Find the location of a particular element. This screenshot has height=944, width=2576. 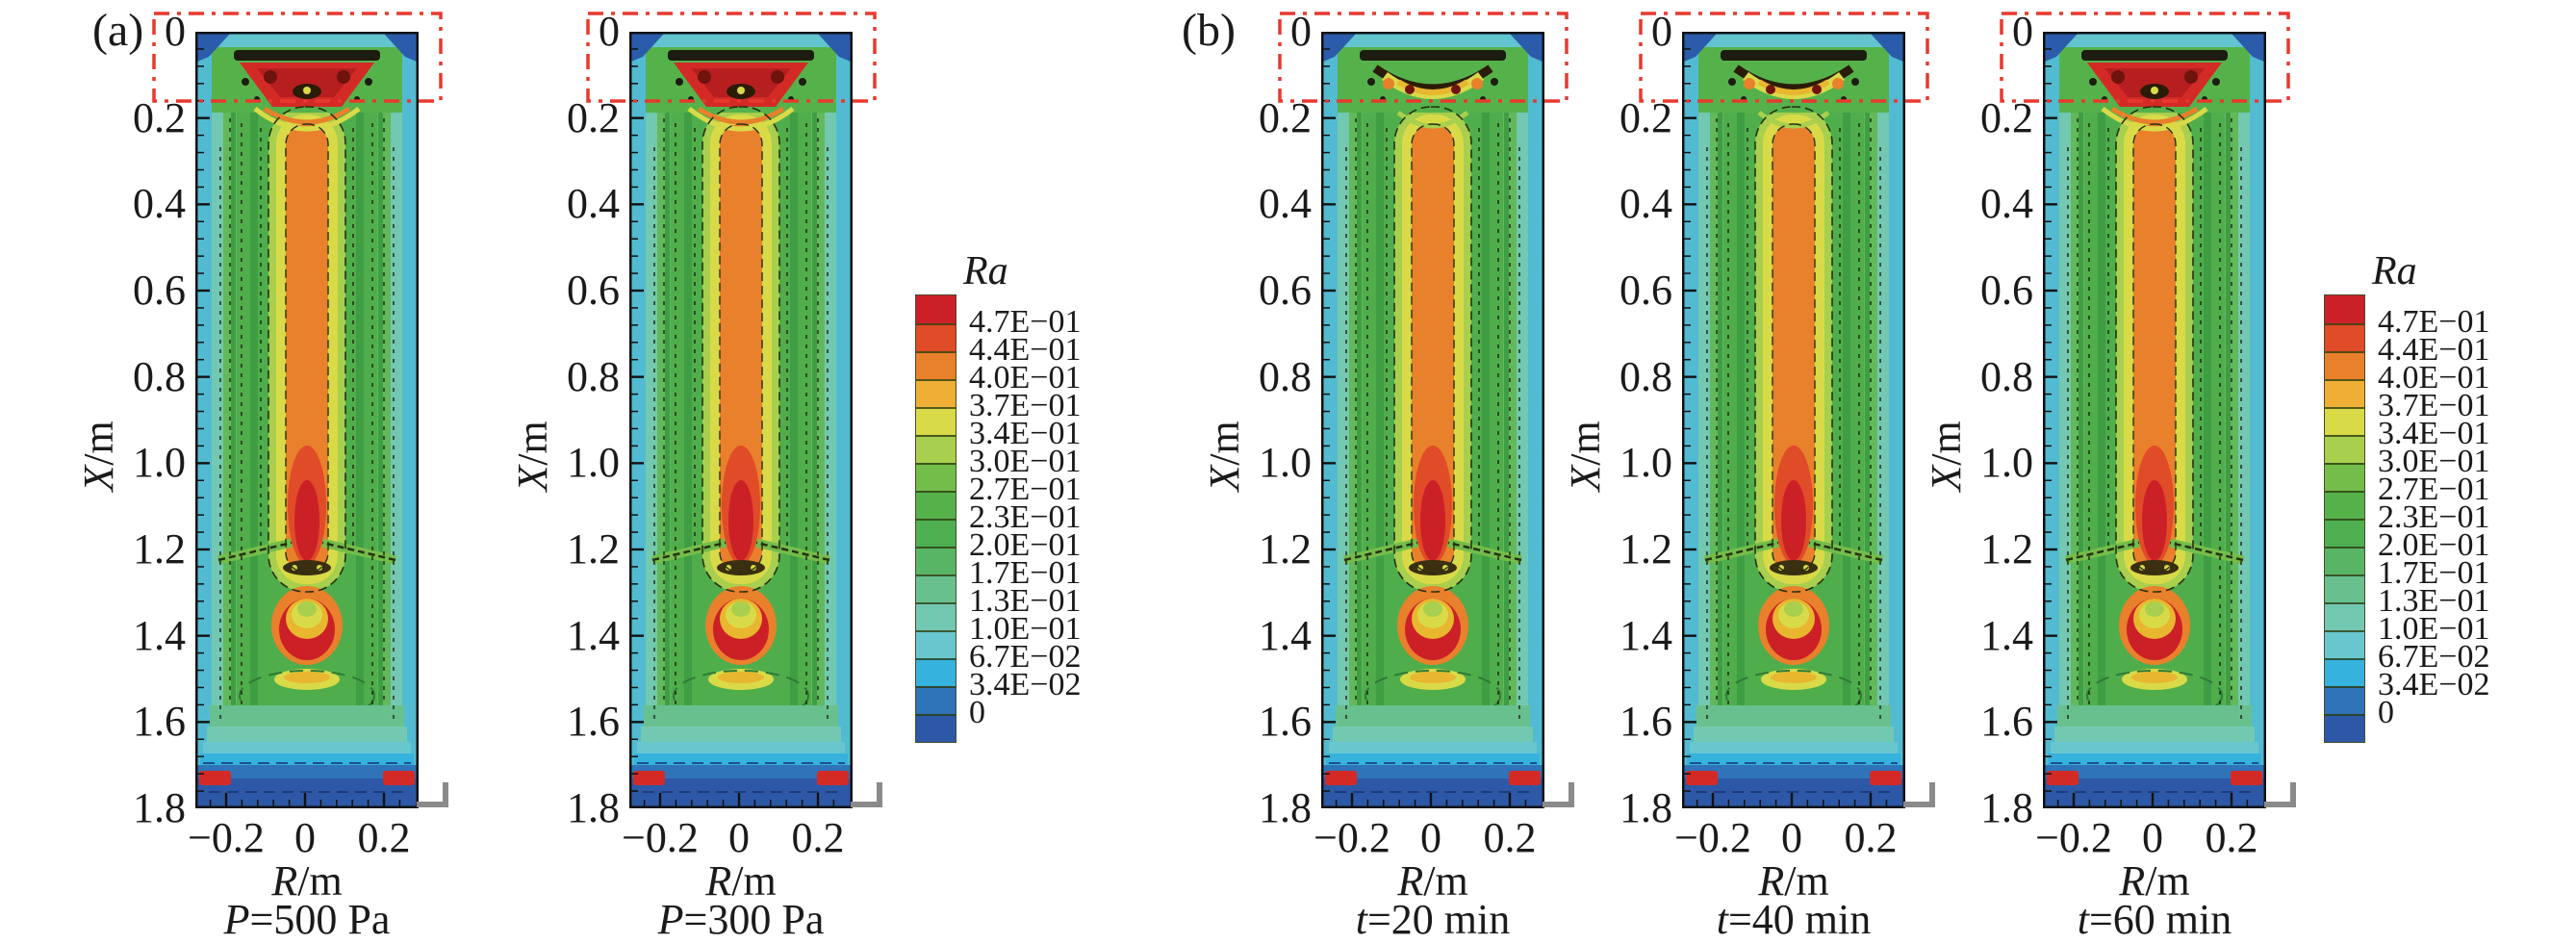

colorbar-strip is located at coordinates (2344, 518).